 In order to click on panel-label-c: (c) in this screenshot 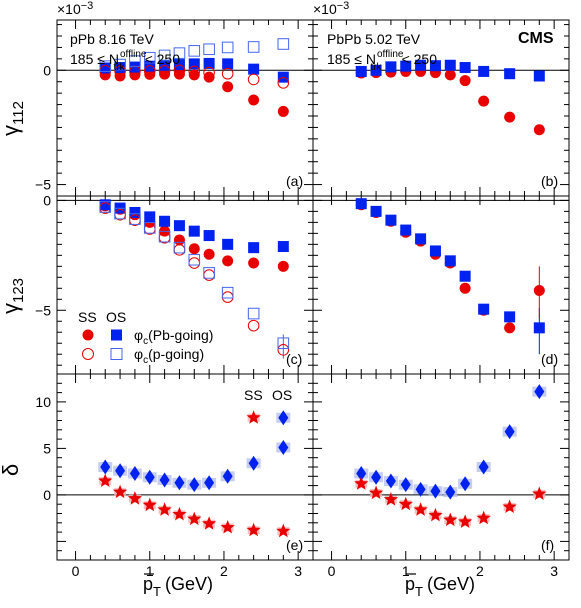, I will do `click(294, 359)`.